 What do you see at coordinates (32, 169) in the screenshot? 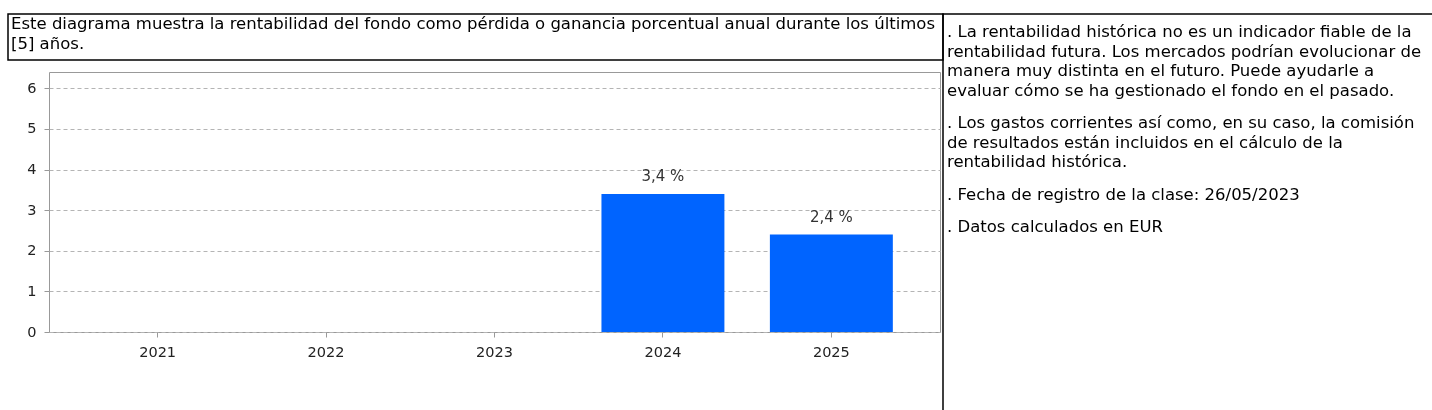
I see `y-tick-label: 4` at bounding box center [32, 169].